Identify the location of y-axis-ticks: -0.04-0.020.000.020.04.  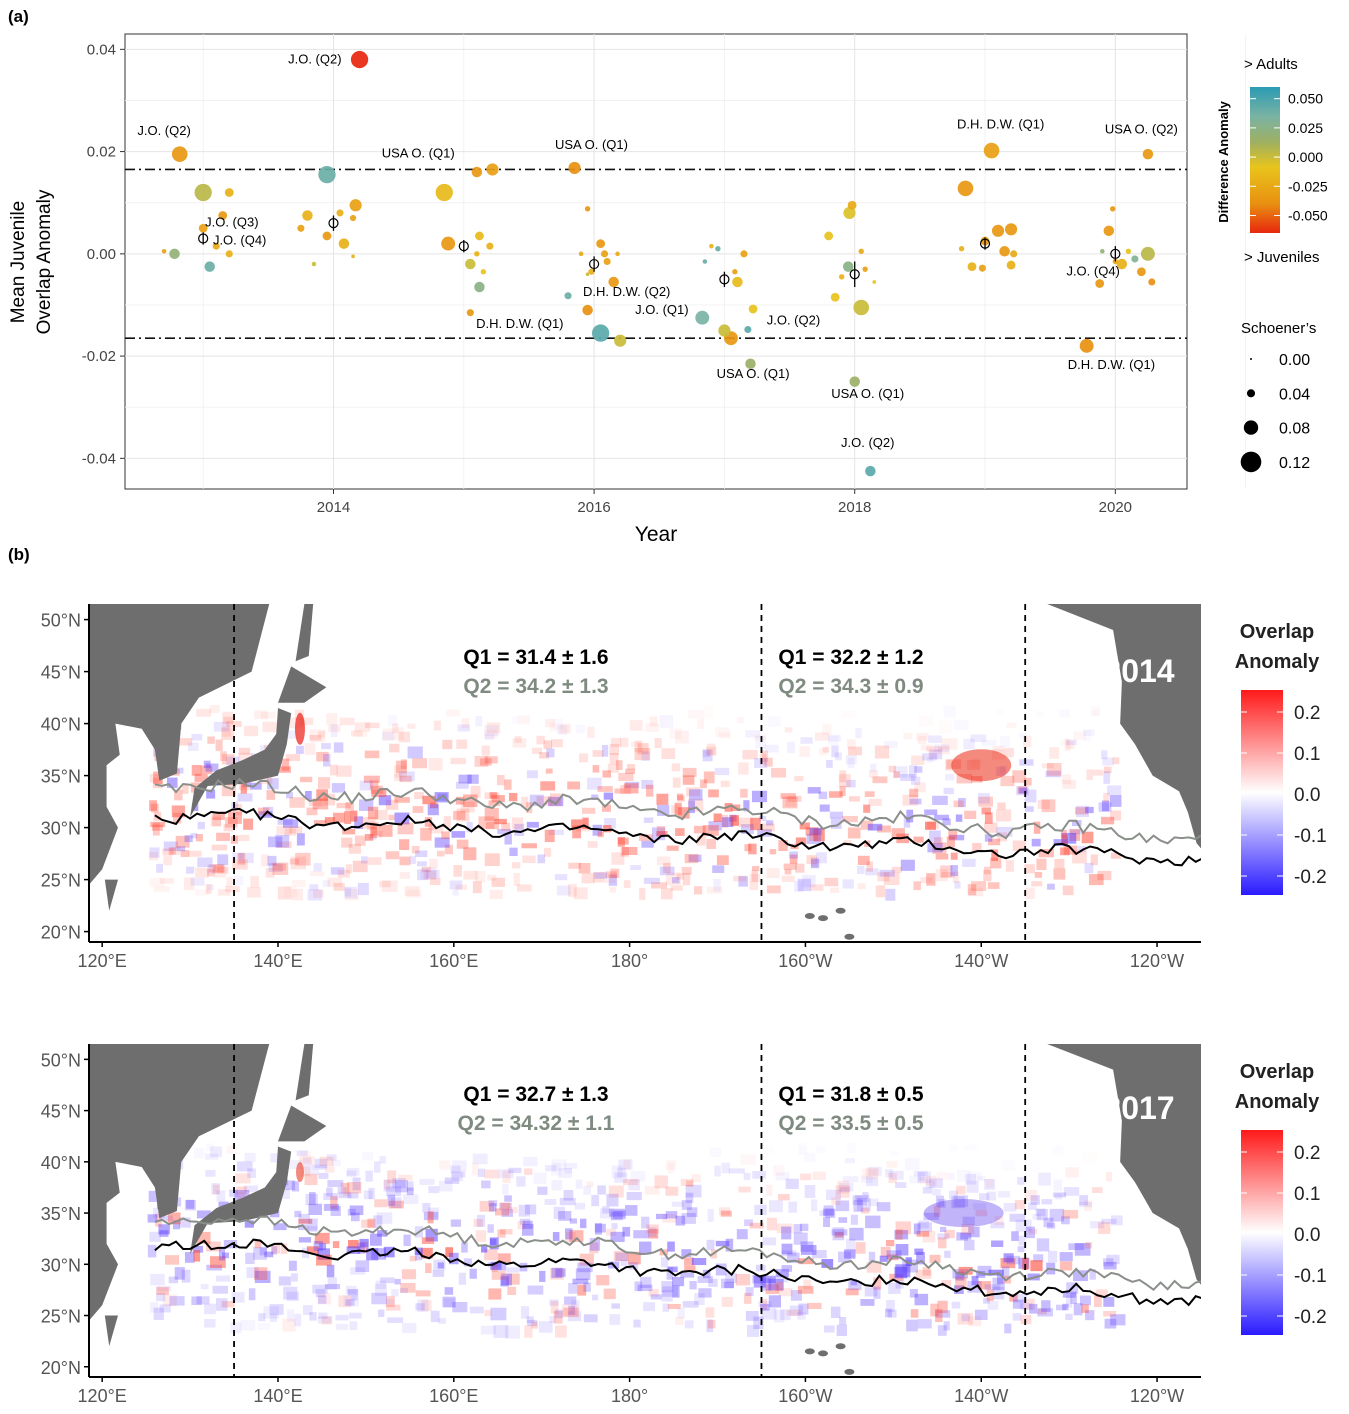
(103, 254).